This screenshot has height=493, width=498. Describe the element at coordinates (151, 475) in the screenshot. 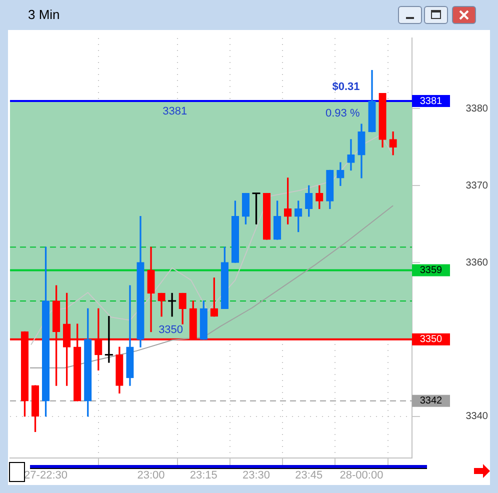

I see `x-tick-label: 23:00` at that location.